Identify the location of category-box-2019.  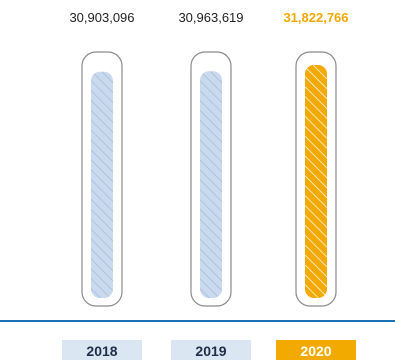
(211, 350).